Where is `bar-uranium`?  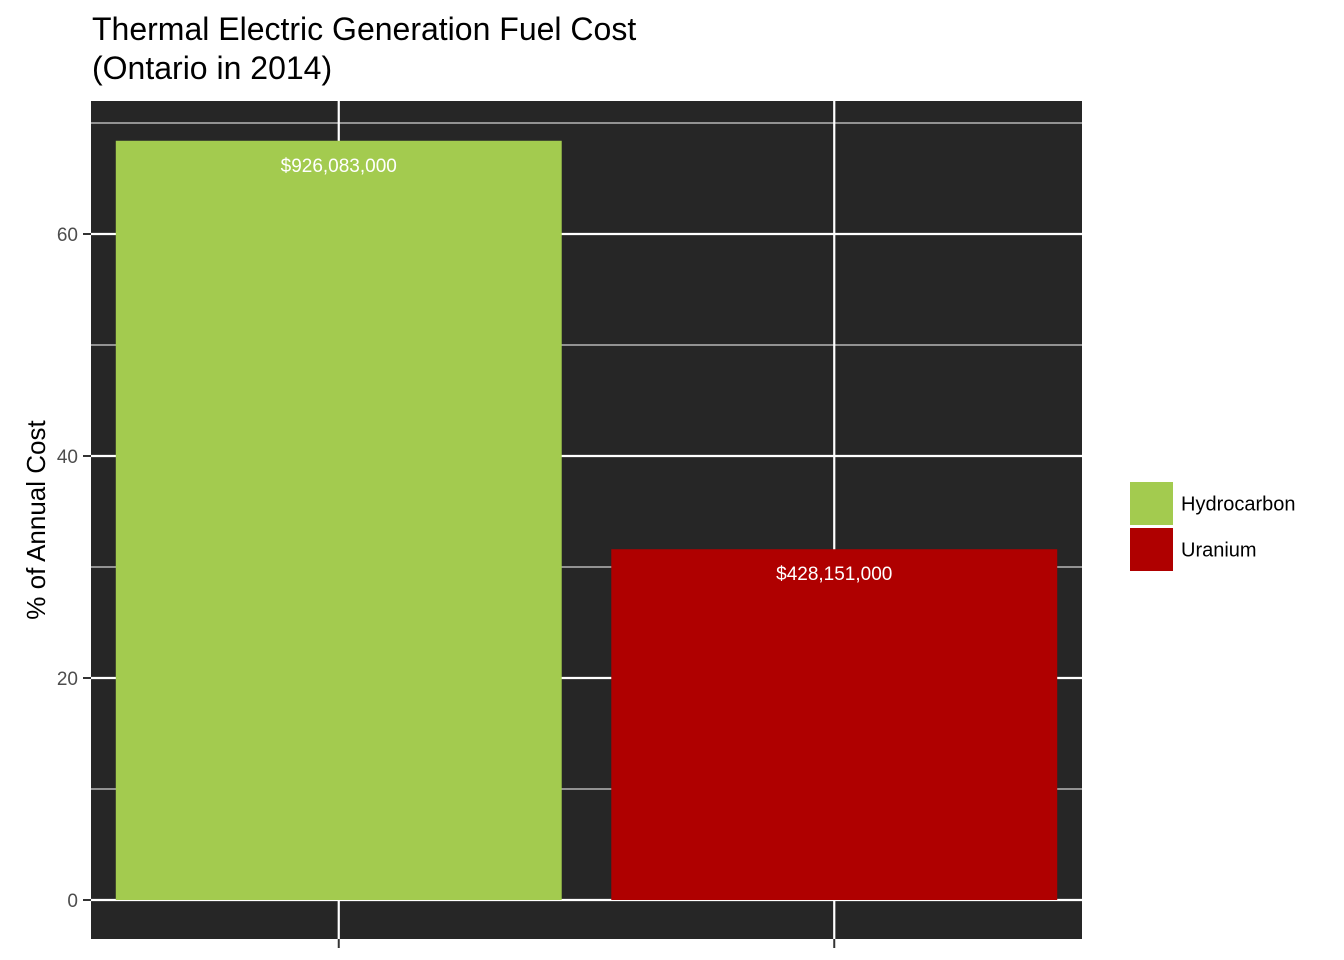
bar-uranium is located at coordinates (834, 724).